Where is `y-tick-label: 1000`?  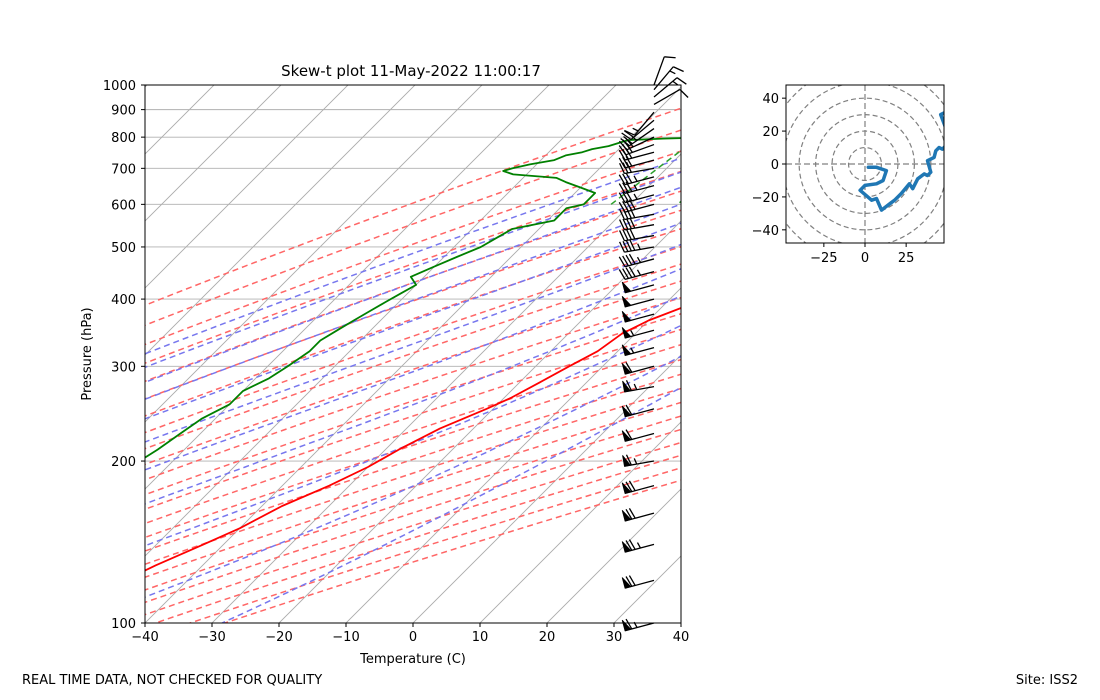 y-tick-label: 1000 is located at coordinates (119, 86).